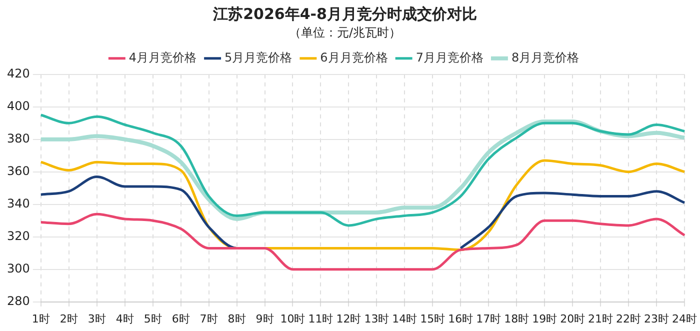  What do you see at coordinates (517, 319) in the screenshot?
I see `x-tick-label: 18时` at bounding box center [517, 319].